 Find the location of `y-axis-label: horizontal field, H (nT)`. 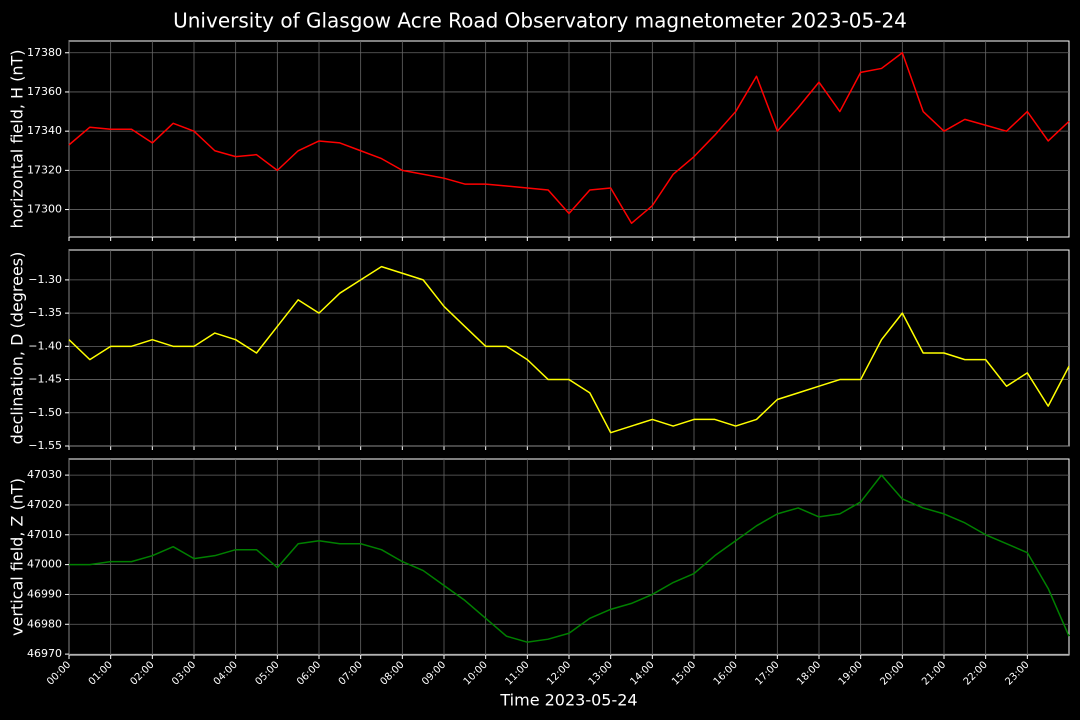

y-axis-label: horizontal field, H (nT) is located at coordinates (17, 138).